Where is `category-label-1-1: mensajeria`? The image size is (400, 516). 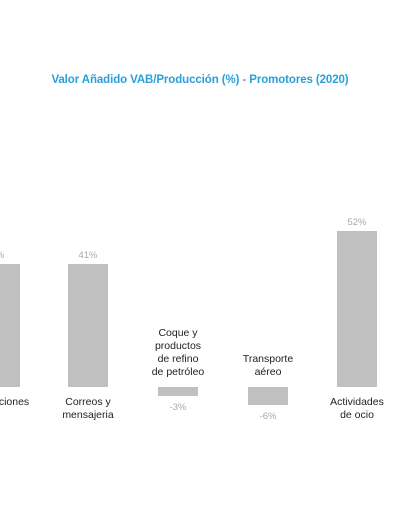
category-label-1-1: mensajeria is located at coordinates (88, 415).